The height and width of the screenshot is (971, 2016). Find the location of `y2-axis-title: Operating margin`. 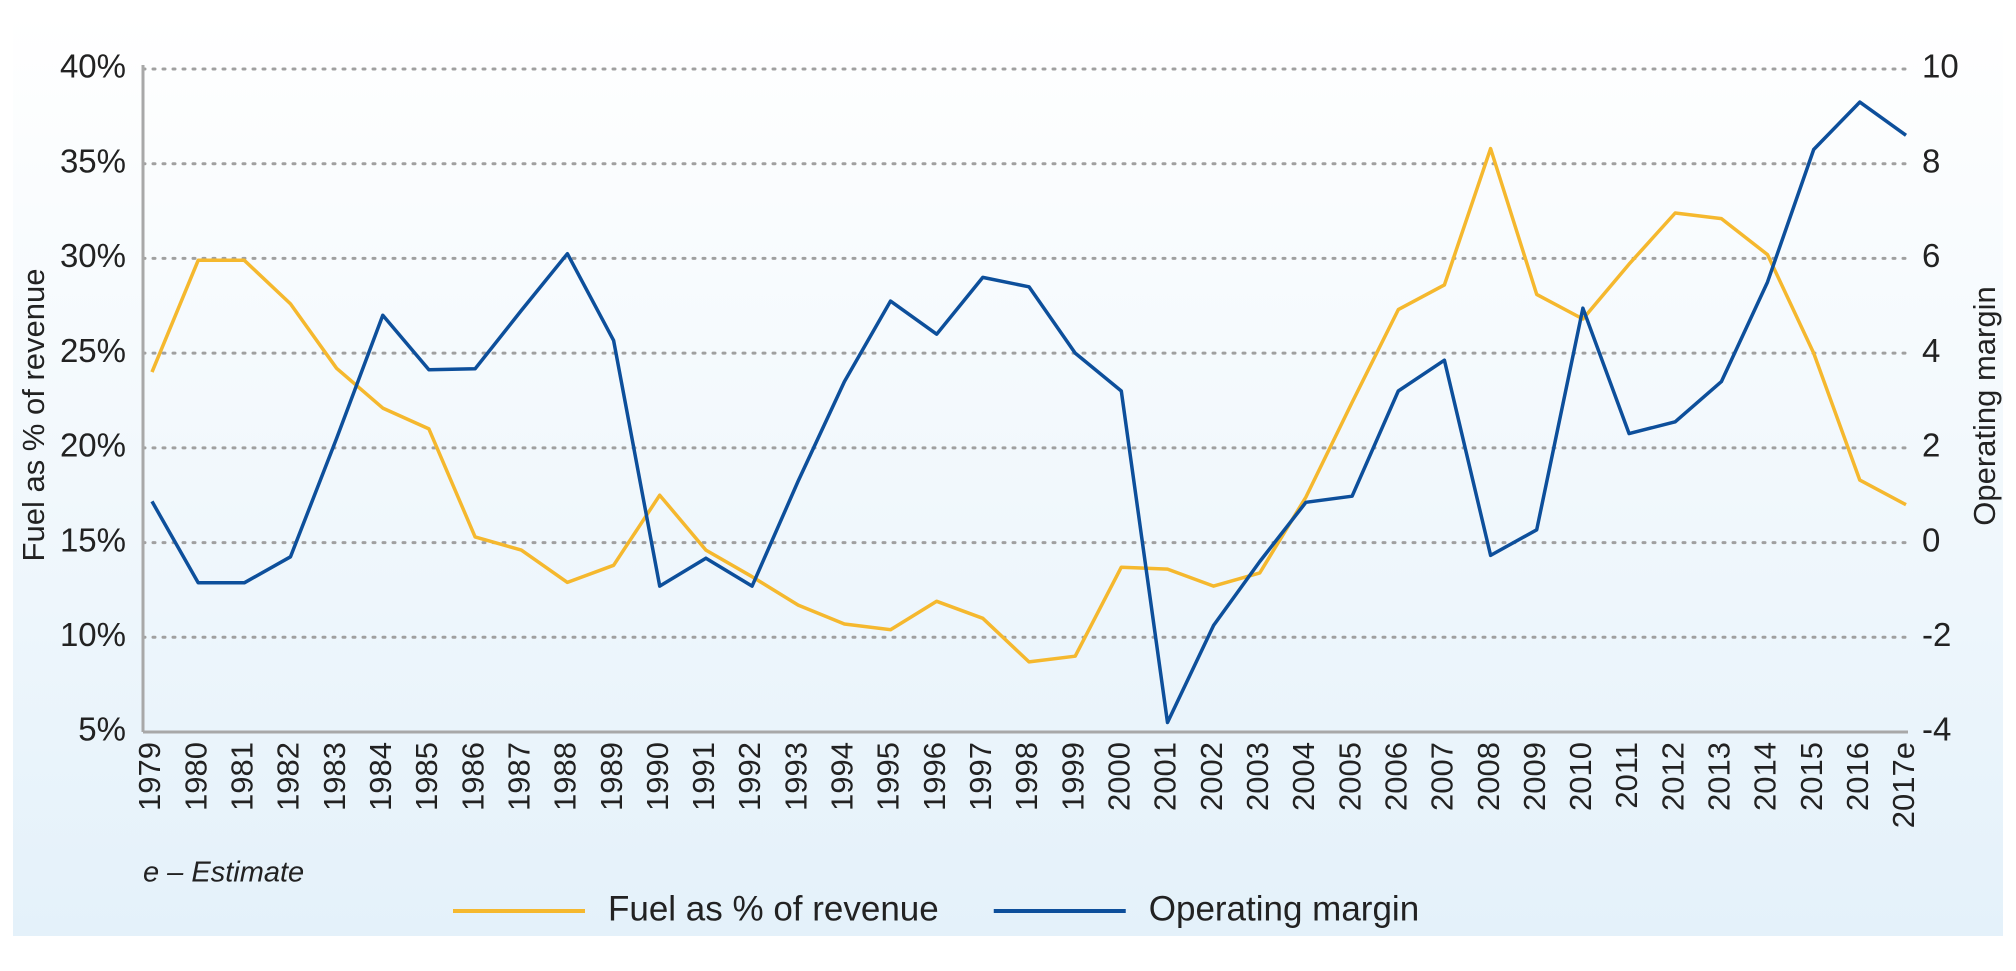

y2-axis-title: Operating margin is located at coordinates (1984, 406).